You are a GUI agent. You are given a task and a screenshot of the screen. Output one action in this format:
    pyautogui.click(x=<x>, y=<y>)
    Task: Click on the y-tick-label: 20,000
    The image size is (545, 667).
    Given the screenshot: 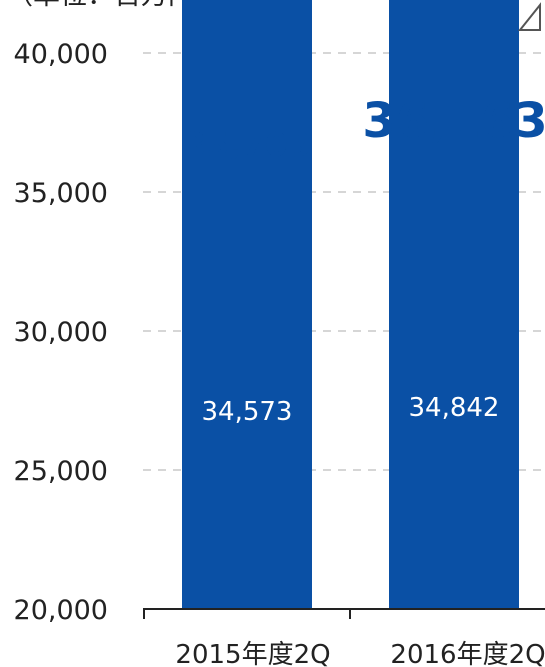 What is the action you would take?
    pyautogui.click(x=61, y=610)
    